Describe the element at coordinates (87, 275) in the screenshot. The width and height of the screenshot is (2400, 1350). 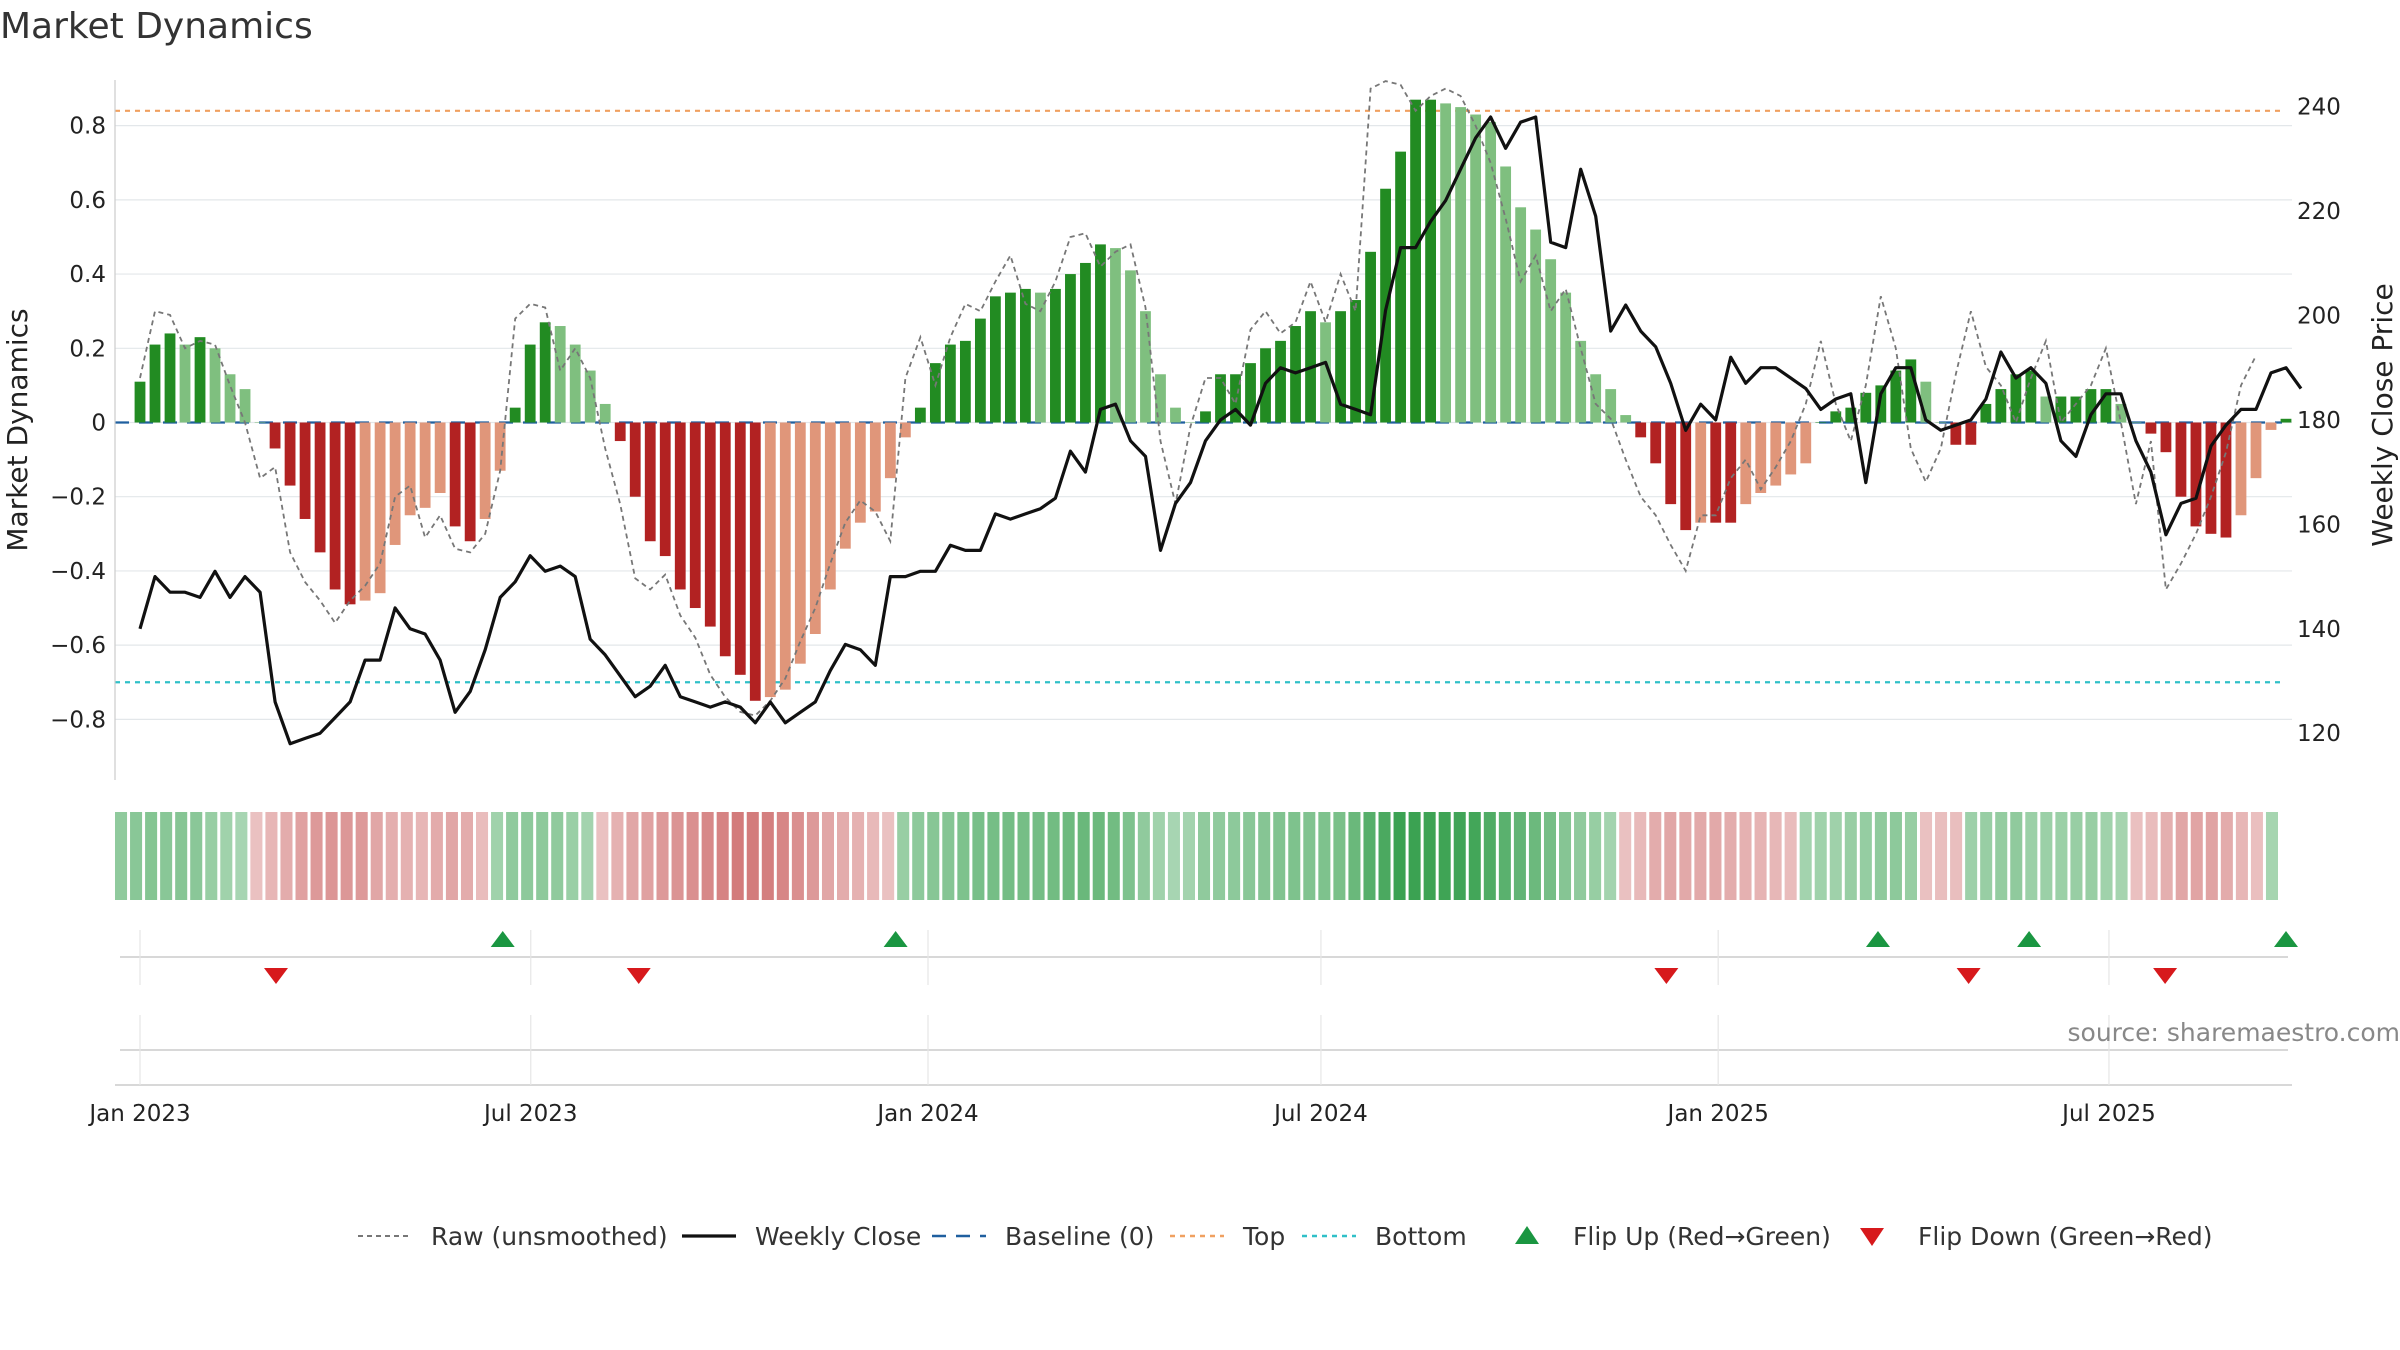
I see `y-left-tick-label: 0.4` at that location.